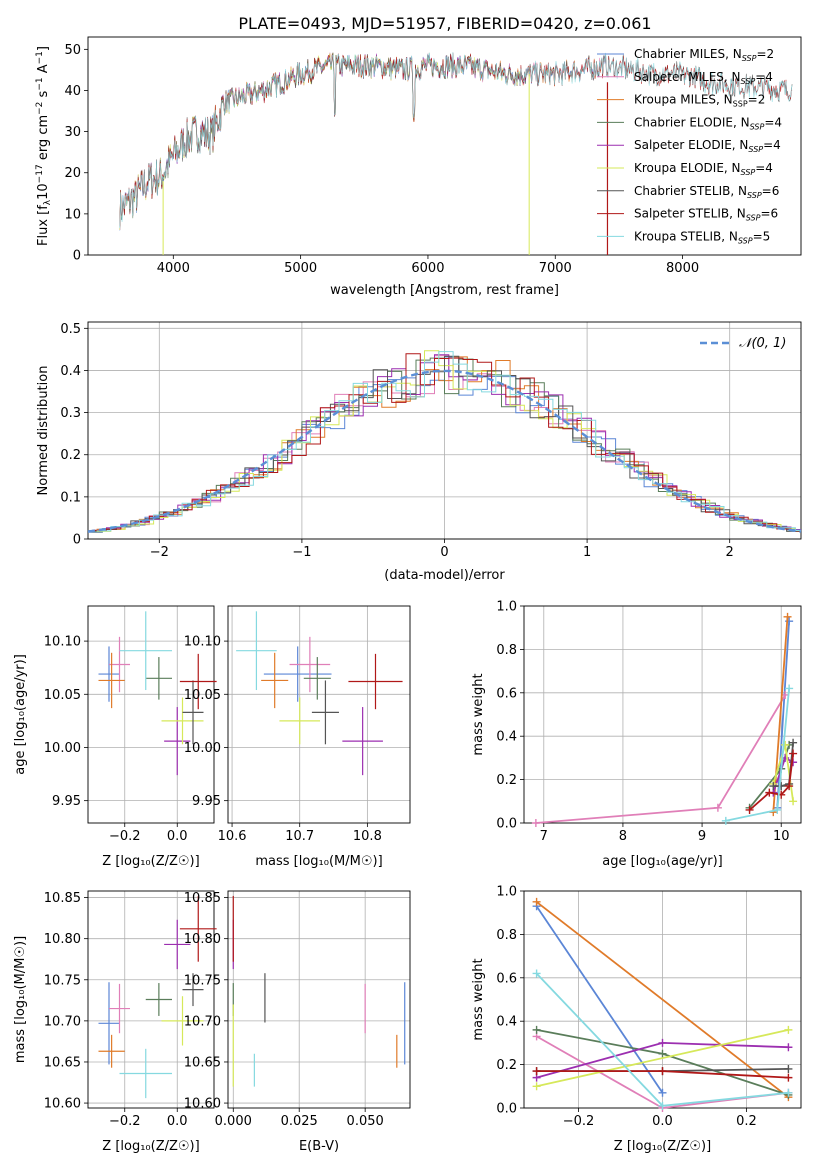 This screenshot has width=819, height=1170. I want to click on legend-entry: Chabrier ELODIE, NSSP=4, so click(708, 123).